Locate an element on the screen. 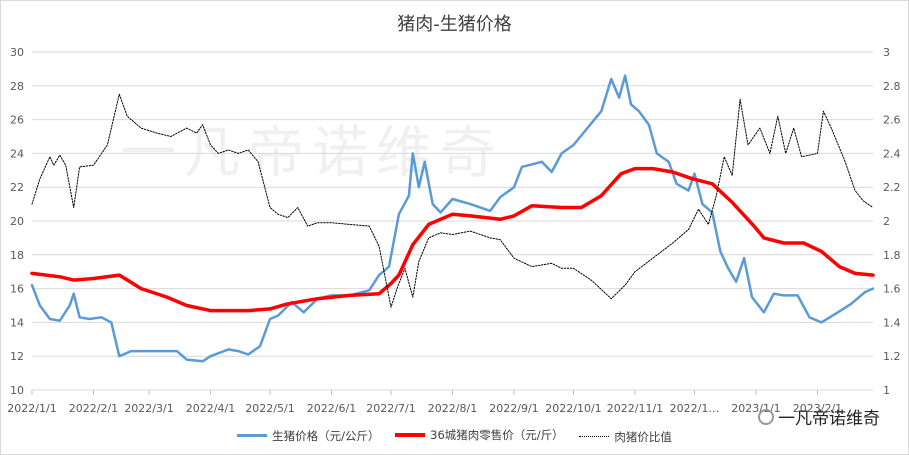 The image size is (909, 455). x-tick-label: 2022/7/1 is located at coordinates (390, 408).